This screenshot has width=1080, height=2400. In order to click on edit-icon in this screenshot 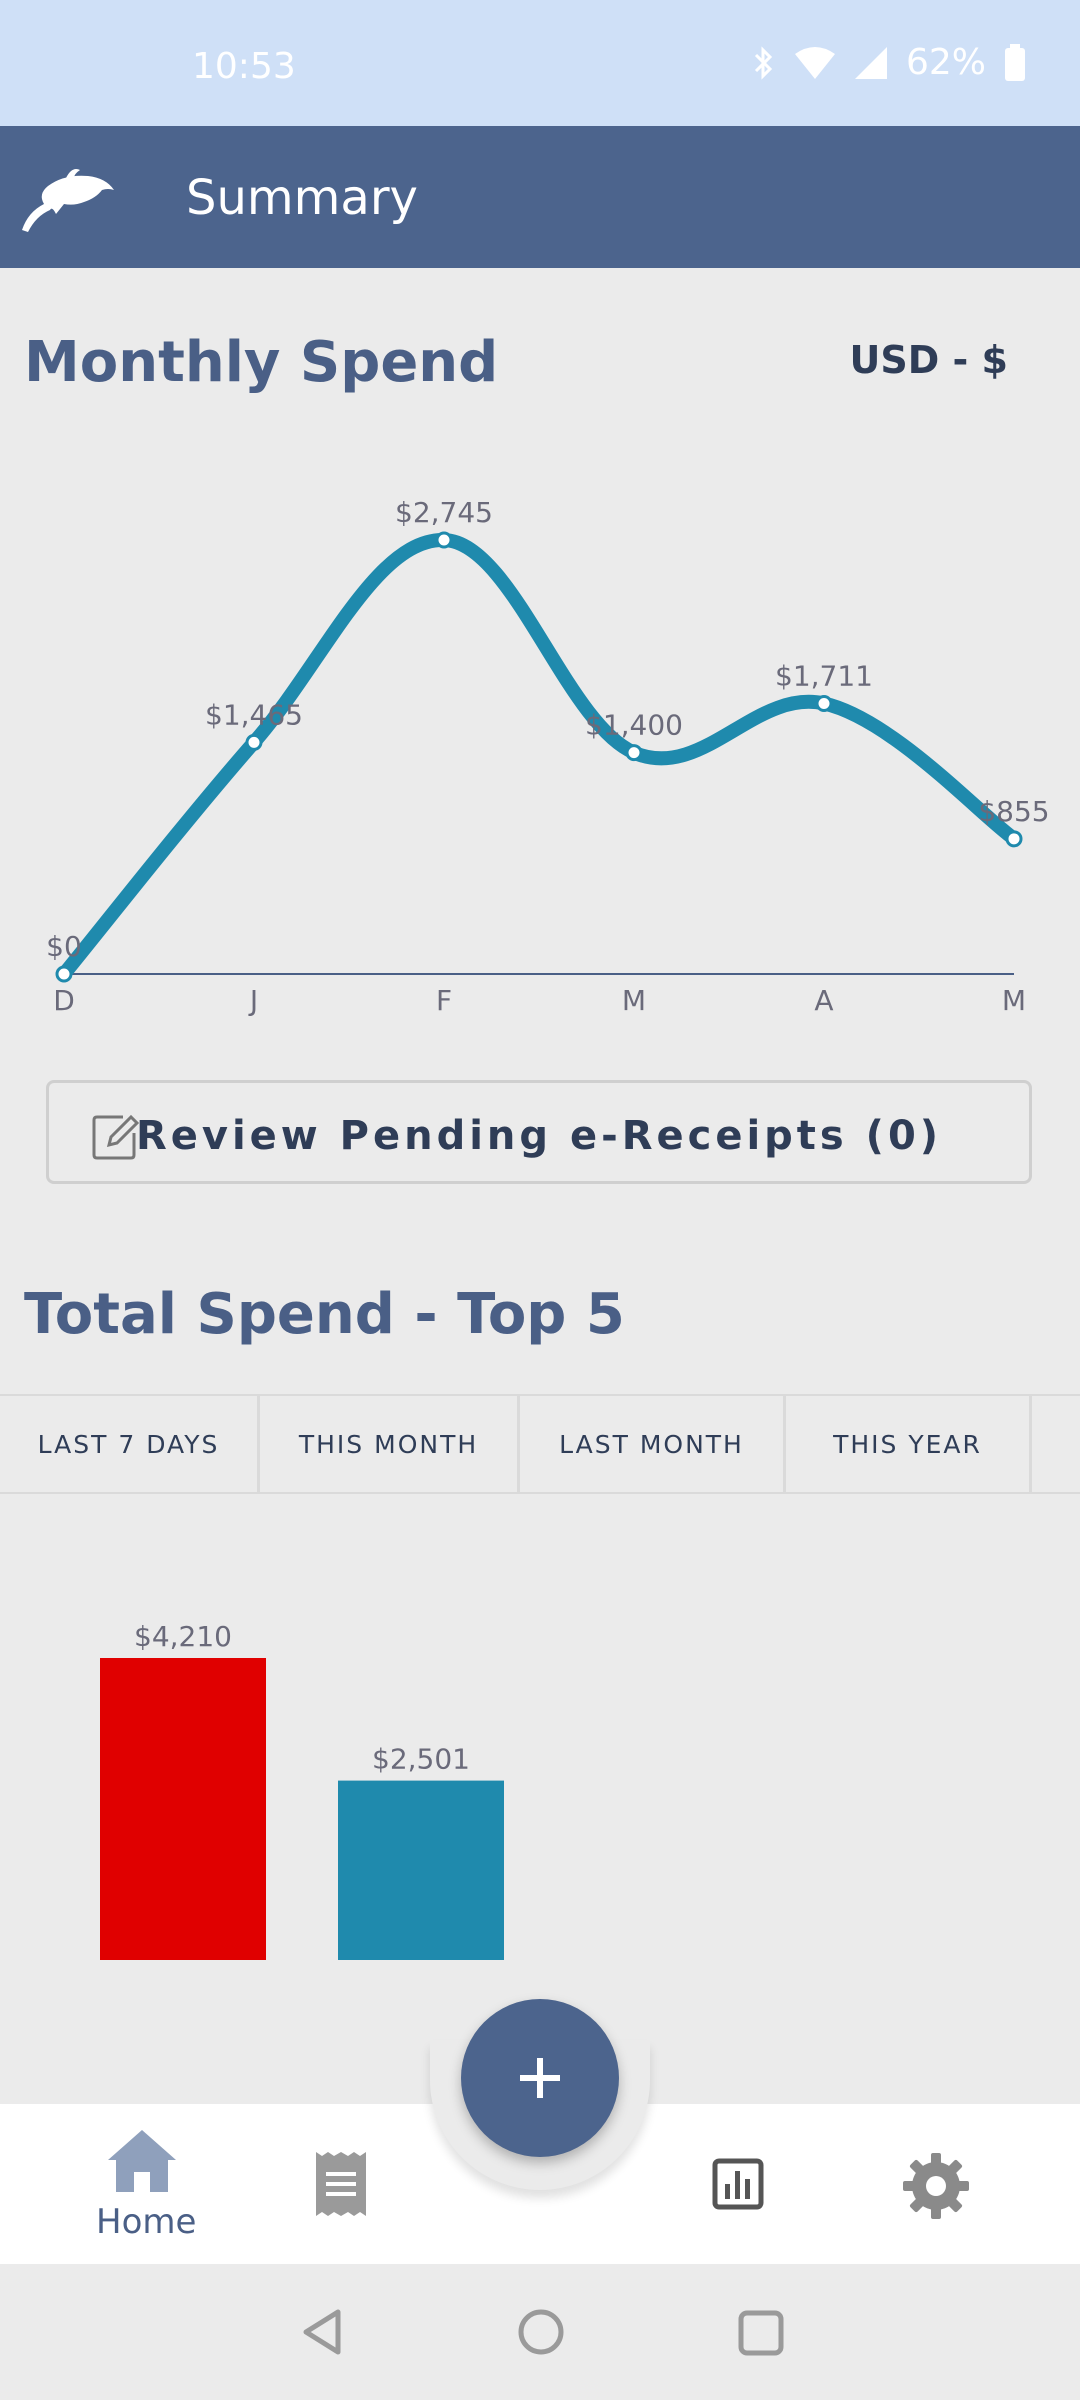, I will do `click(116, 1137)`.